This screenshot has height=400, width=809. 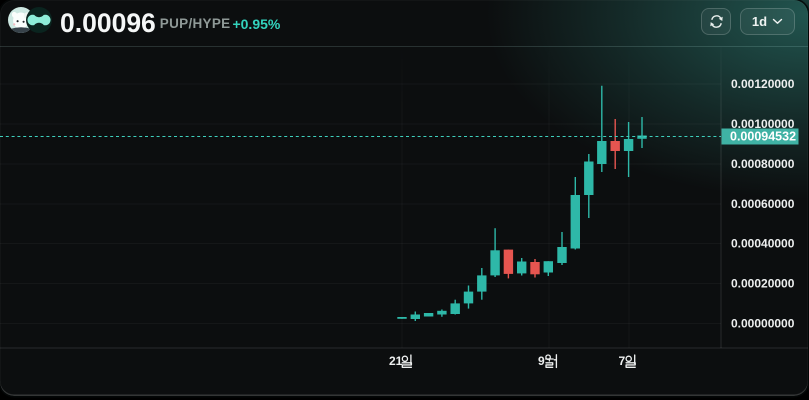 What do you see at coordinates (763, 204) in the screenshot?
I see `svg-text: 0.00060000` at bounding box center [763, 204].